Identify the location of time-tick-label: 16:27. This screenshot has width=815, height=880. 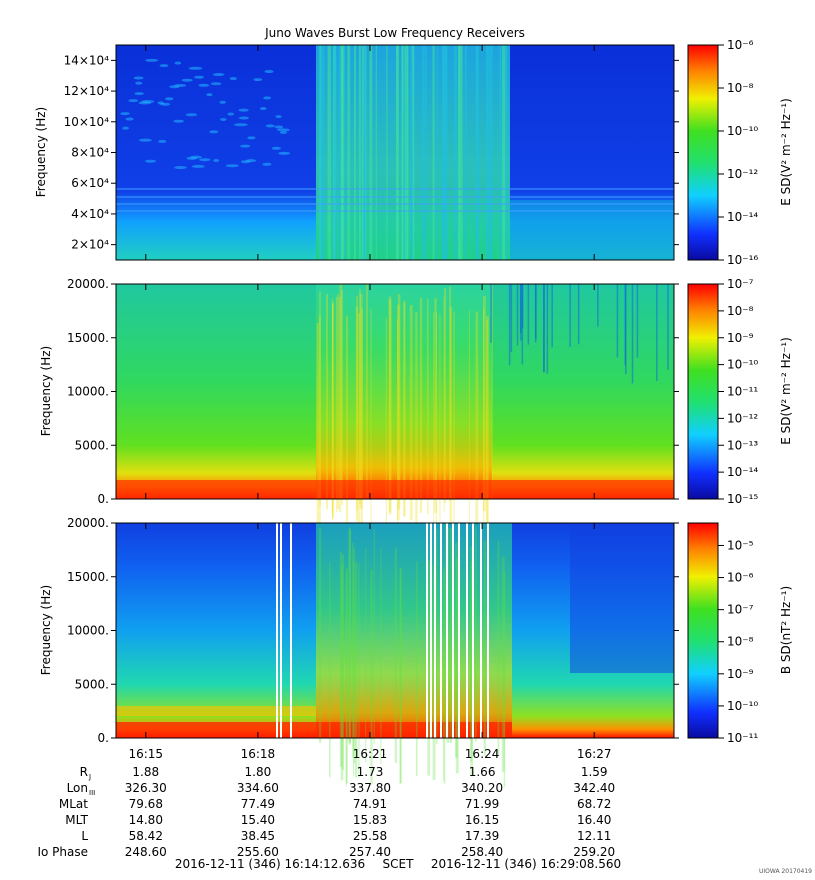
(594, 754).